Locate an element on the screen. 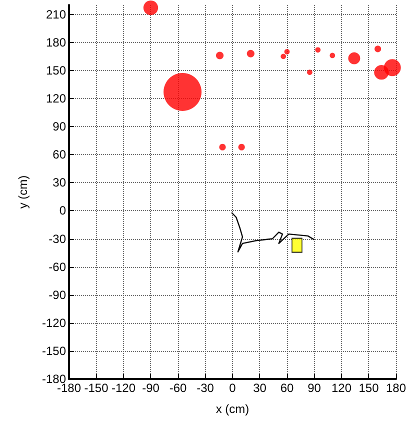 The image size is (409, 424). x-tick-label: -30 is located at coordinates (205, 388).